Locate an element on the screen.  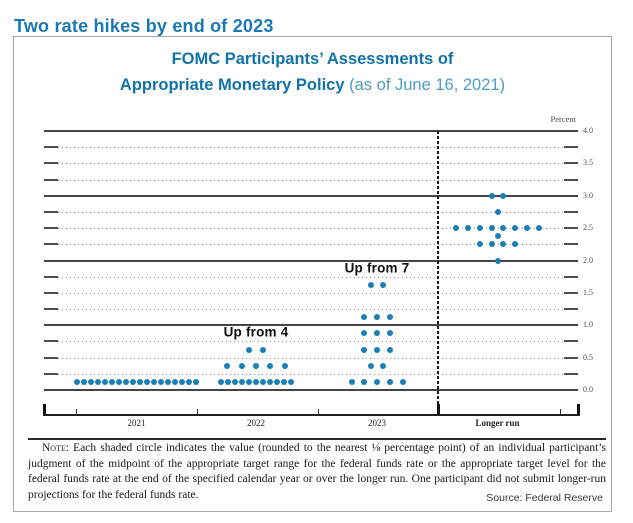
ytick-label: 2.5 is located at coordinates (588, 228).